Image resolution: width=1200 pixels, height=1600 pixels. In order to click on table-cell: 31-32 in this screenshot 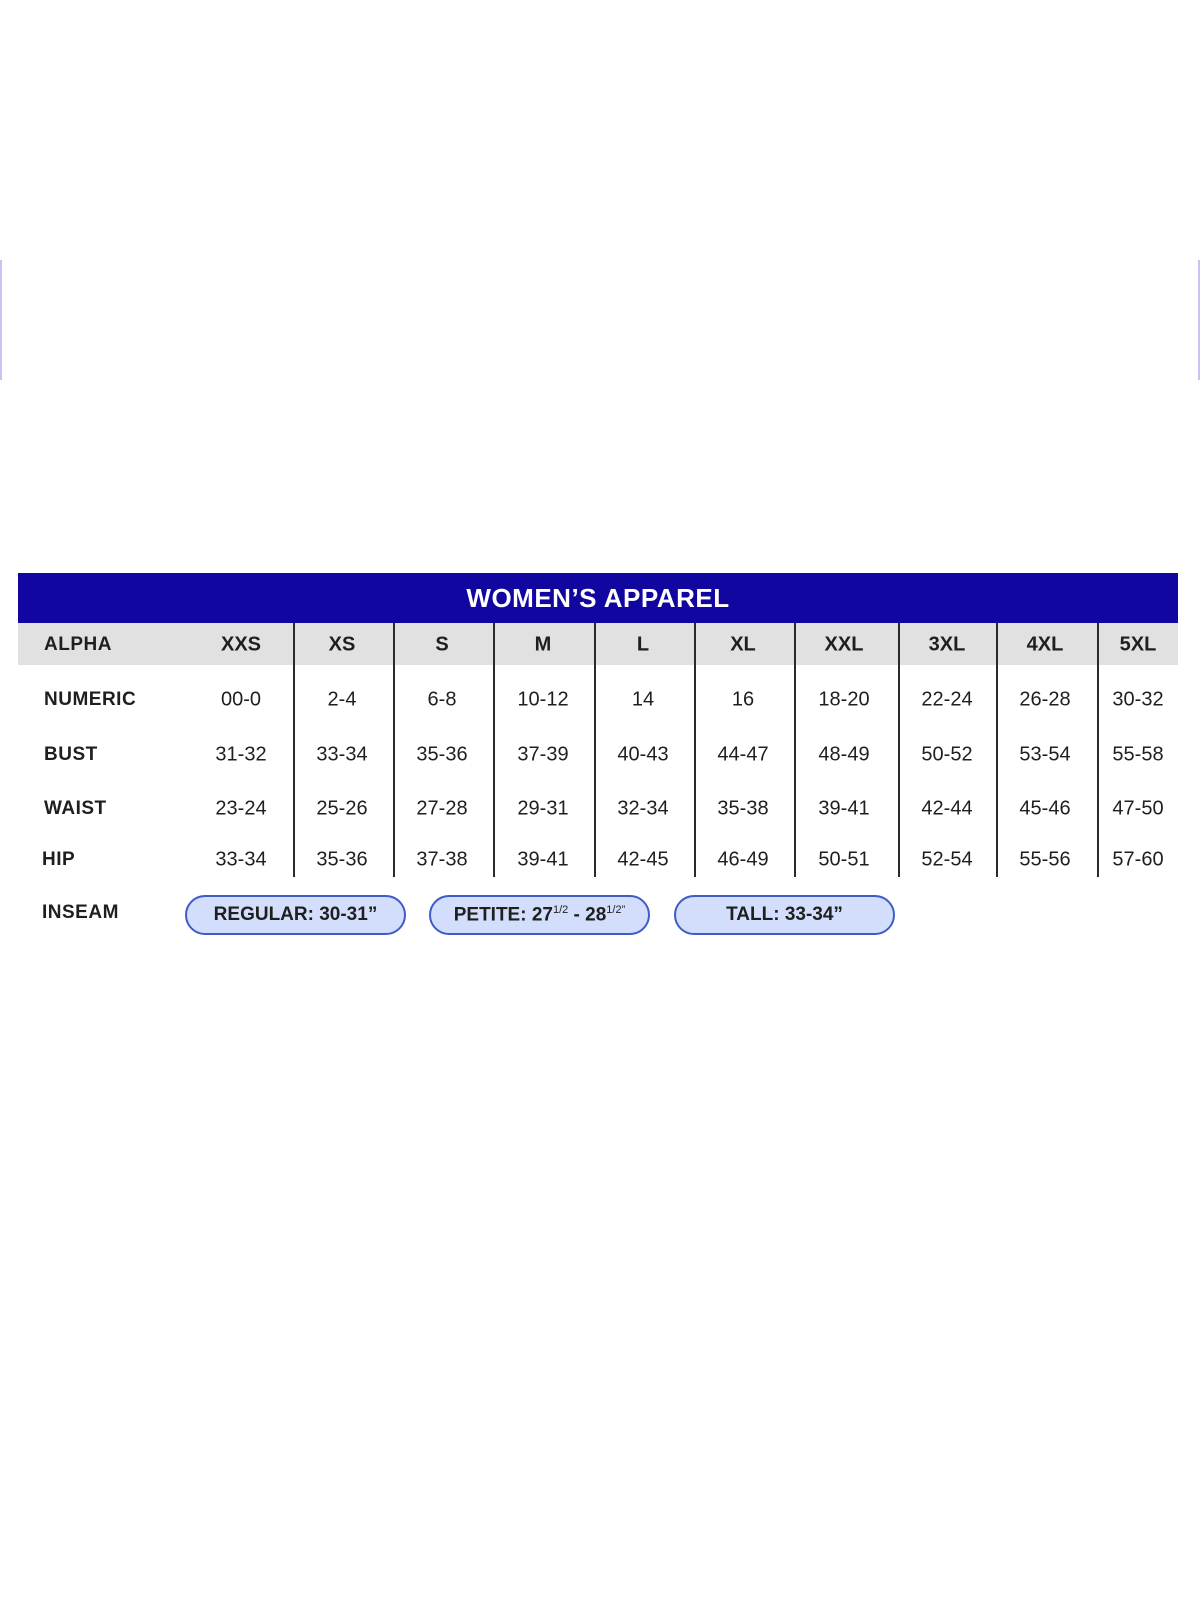, I will do `click(241, 754)`.